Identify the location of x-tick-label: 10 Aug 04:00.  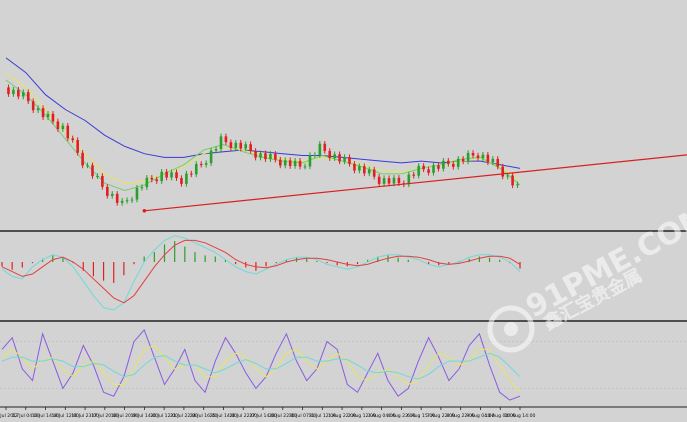
(500, 416).